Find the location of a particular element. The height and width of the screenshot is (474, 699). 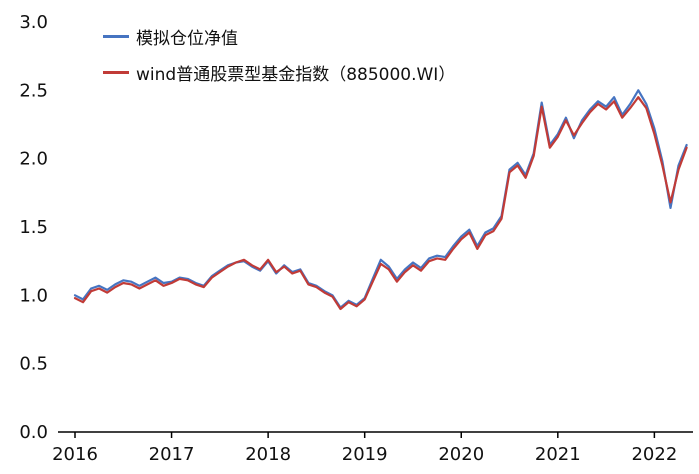

x-tick-label: 2017 is located at coordinates (172, 454).